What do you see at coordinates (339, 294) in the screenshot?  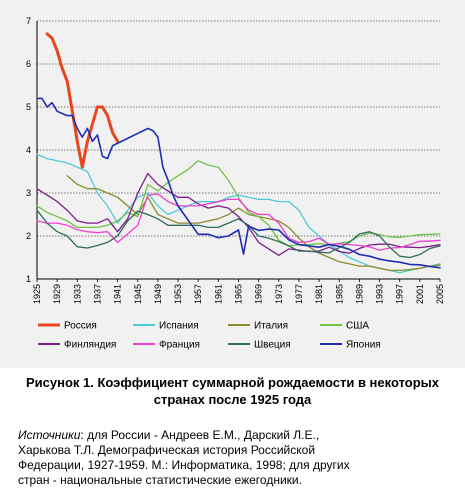 I see `x-tick-label: 1985` at bounding box center [339, 294].